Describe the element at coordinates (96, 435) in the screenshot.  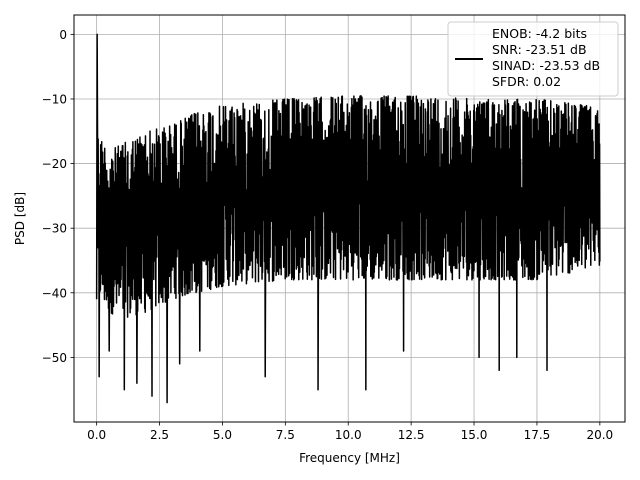
I see `x-tick-label: 0.0` at that location.